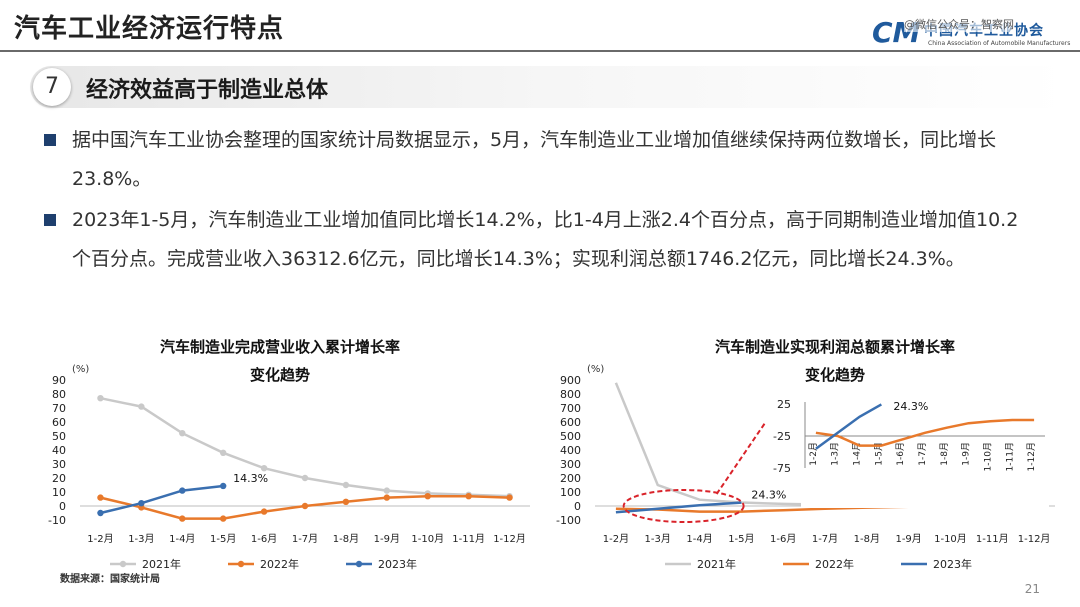 The height and width of the screenshot is (607, 1080). I want to click on inset-x-tick-label: 1-7月, so click(922, 454).